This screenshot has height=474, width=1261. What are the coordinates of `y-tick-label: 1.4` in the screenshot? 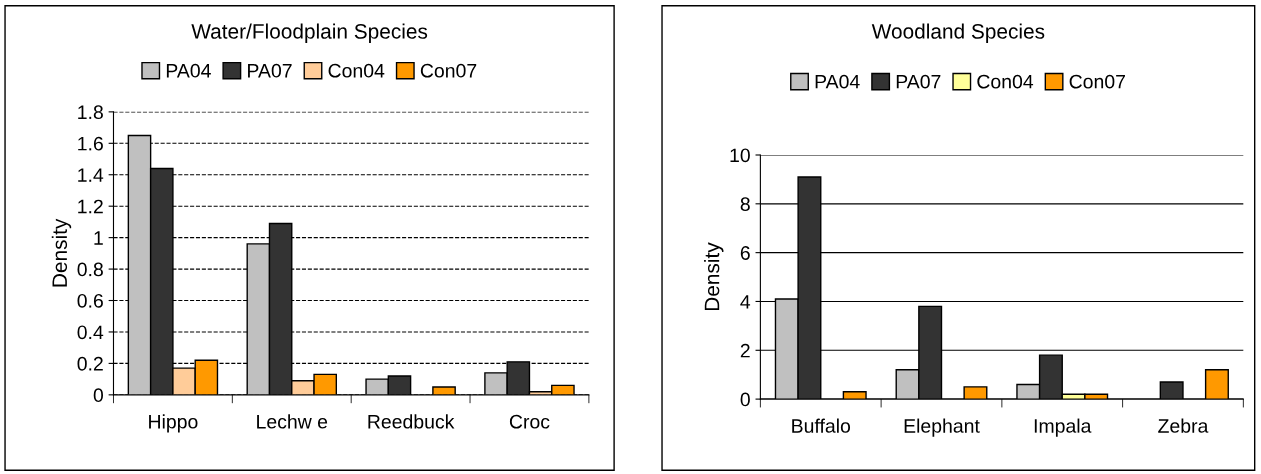 It's located at (91, 175).